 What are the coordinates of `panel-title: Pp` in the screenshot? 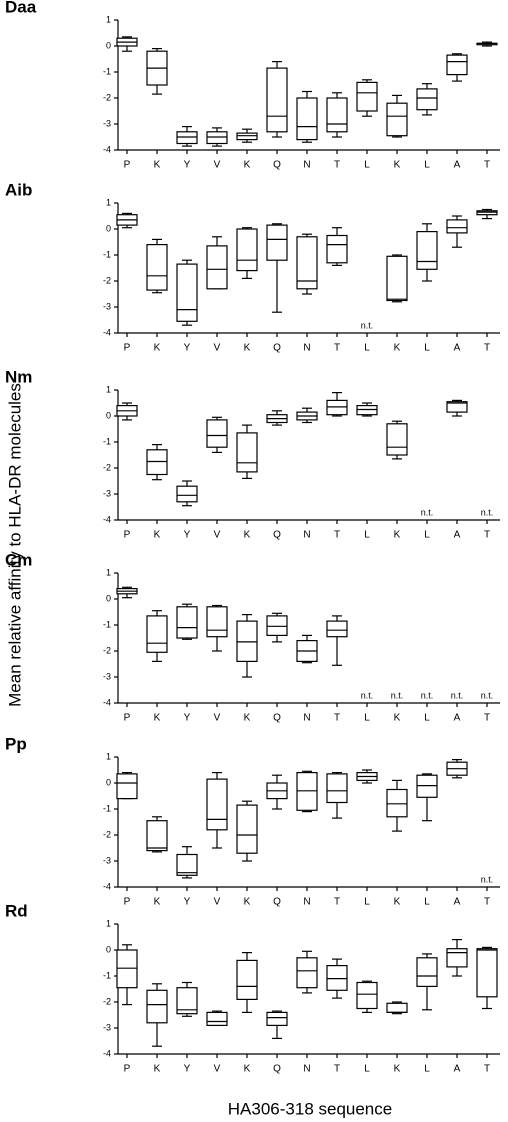 It's located at (16, 743).